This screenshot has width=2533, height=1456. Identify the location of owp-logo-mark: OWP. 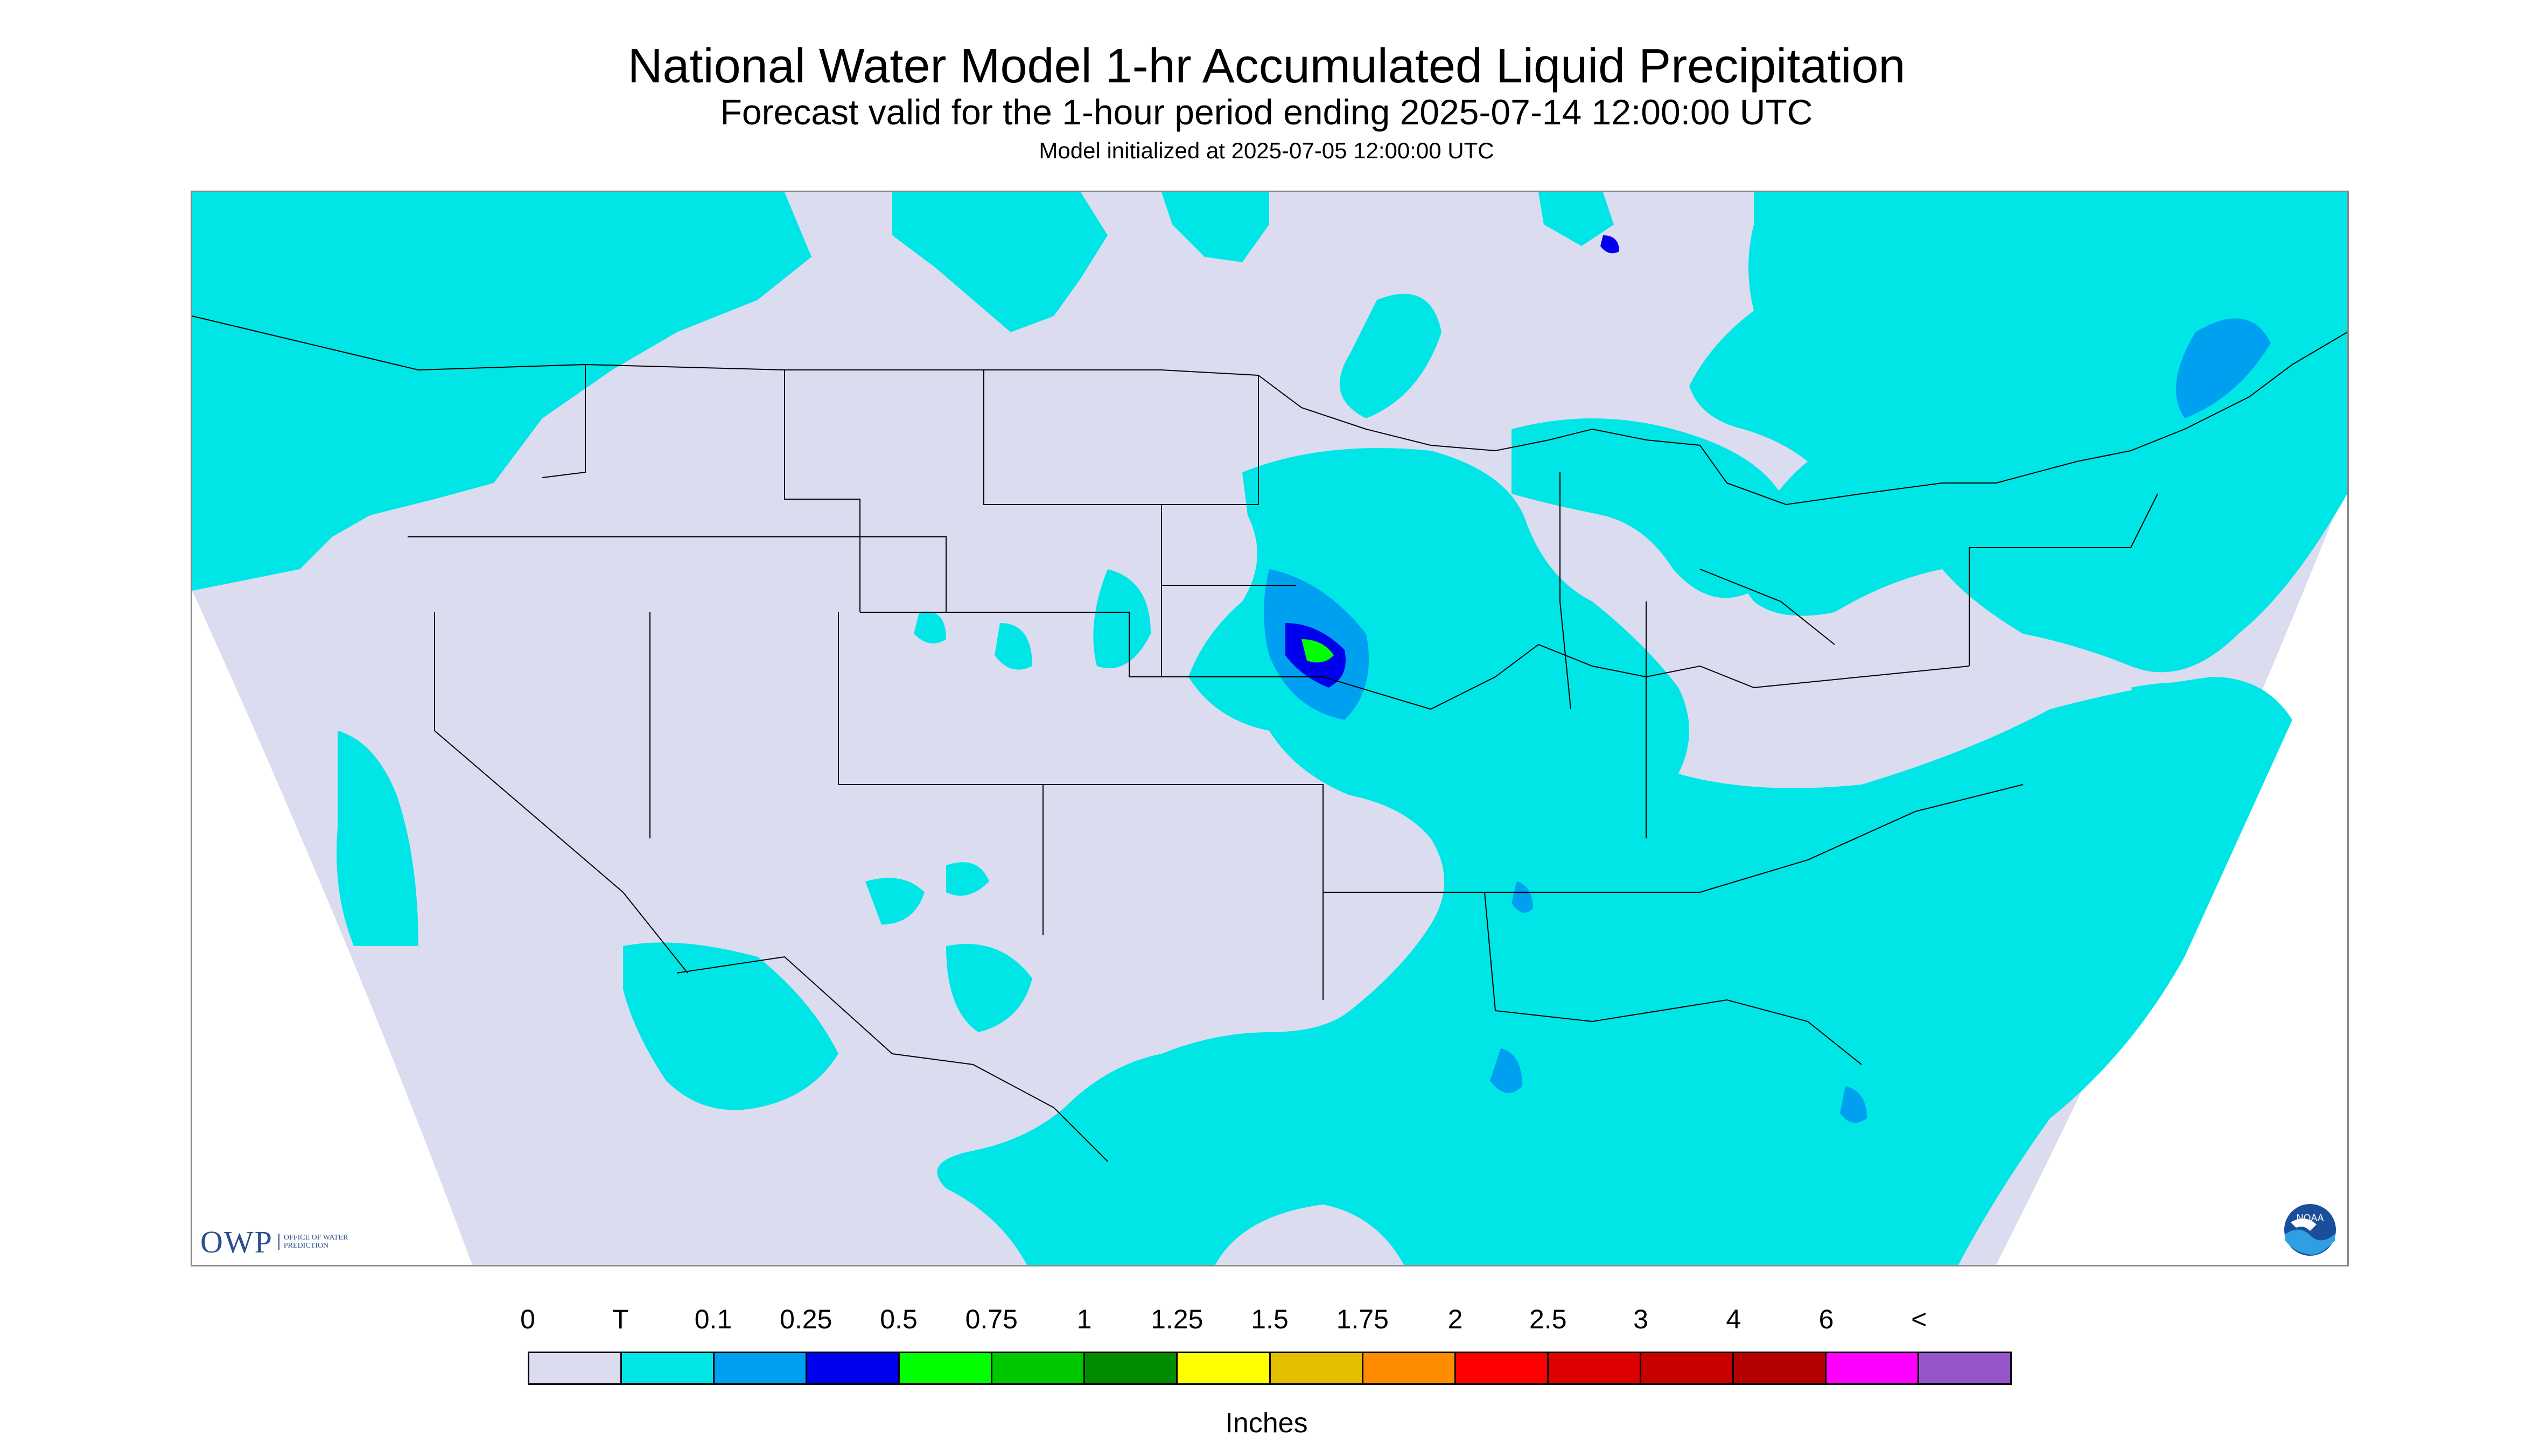
(236, 1241).